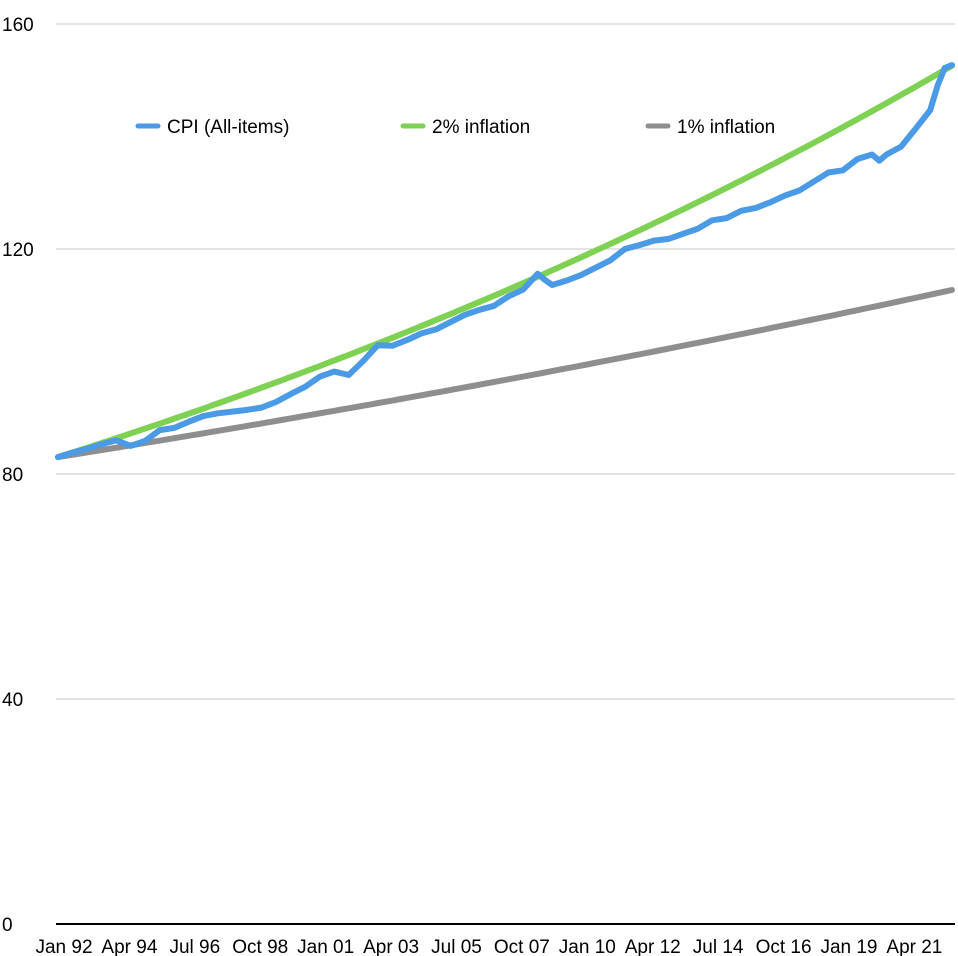 The width and height of the screenshot is (958, 956). I want to click on y-tick-label-120: 120, so click(18, 250).